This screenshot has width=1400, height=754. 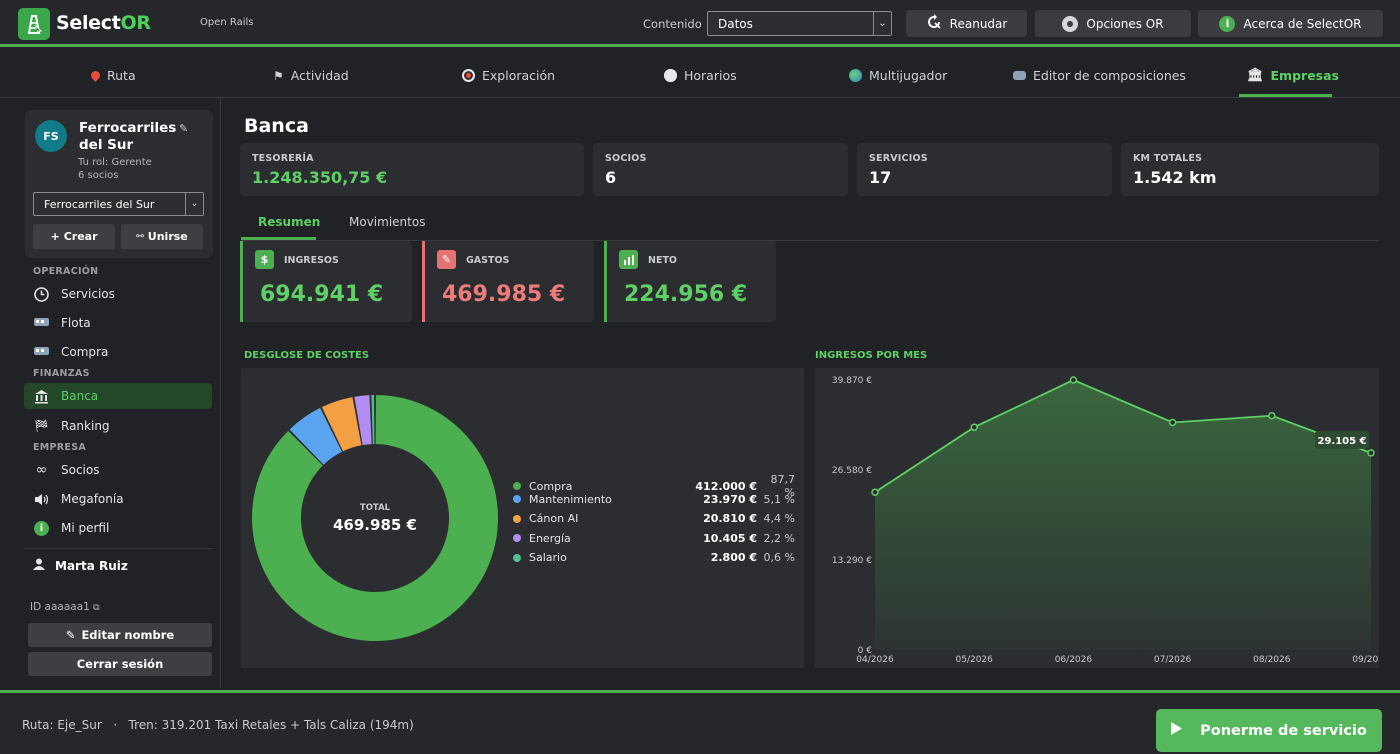 I want to click on kpi-value: 224.956 €, so click(x=686, y=294).